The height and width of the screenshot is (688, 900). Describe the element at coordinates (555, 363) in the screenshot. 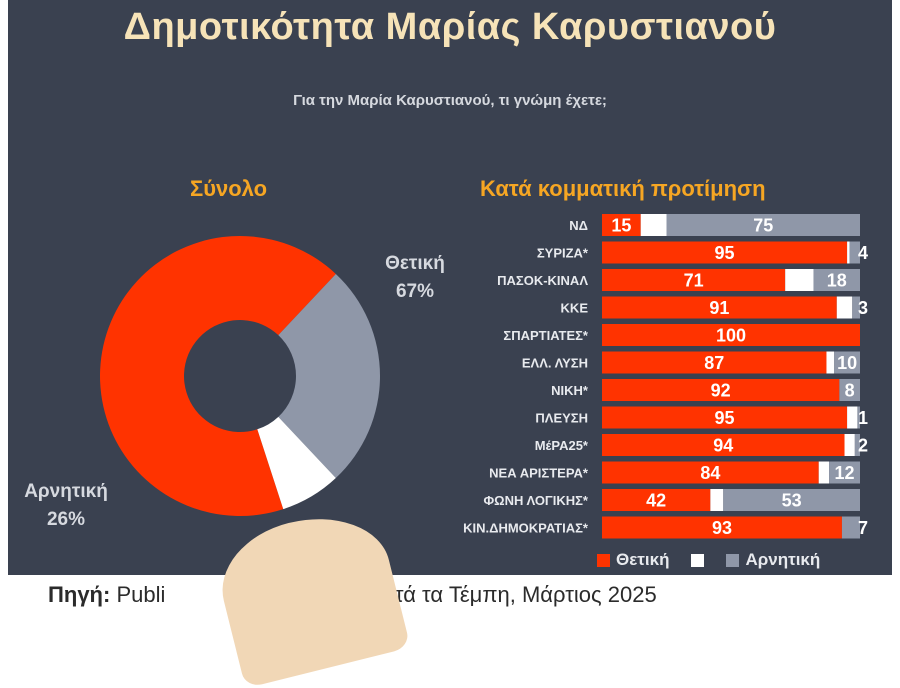

I see `category-label: ΕΛΛ. ΛΥΣΗ` at that location.